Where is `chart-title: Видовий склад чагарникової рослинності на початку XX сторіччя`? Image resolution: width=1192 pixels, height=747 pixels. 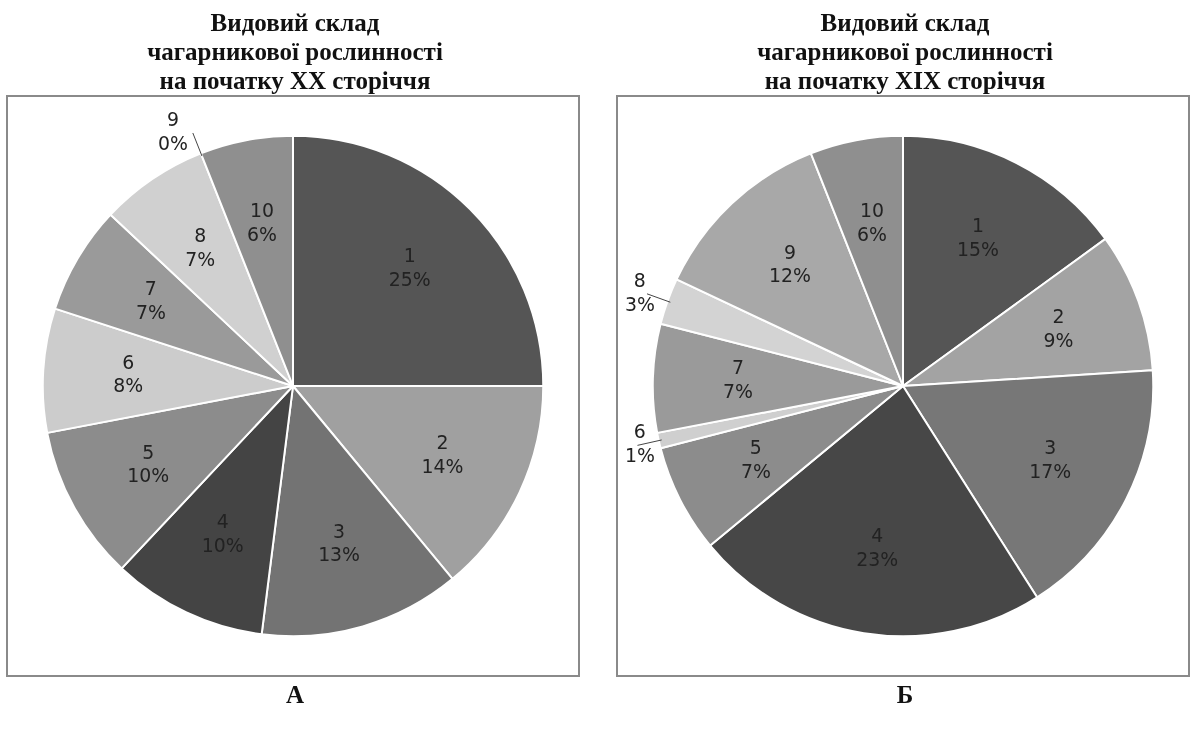 chart-title: Видовий склад чагарникової рослинності на початку XX сторіччя is located at coordinates (295, 51).